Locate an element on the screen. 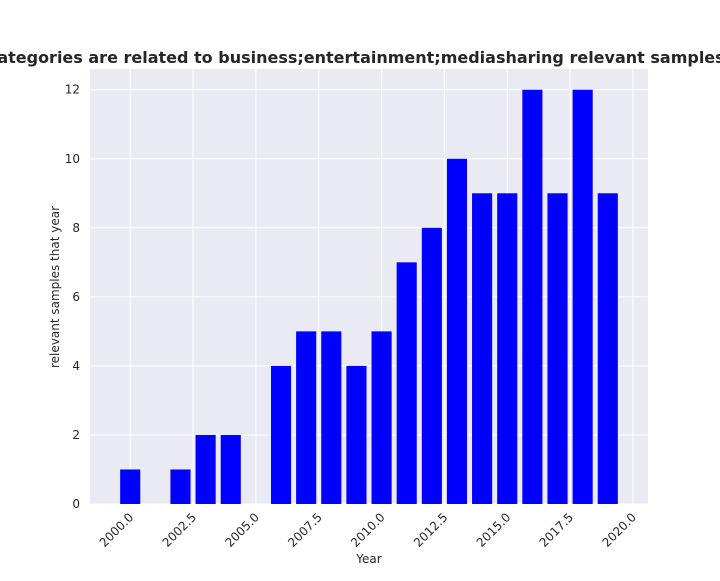  y-tick-label: 4 is located at coordinates (76, 366).